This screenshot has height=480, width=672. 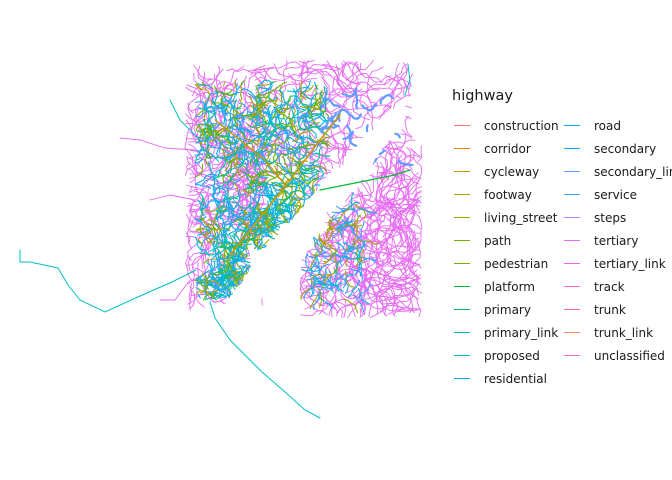 I want to click on legend-label: residential, so click(x=515, y=378).